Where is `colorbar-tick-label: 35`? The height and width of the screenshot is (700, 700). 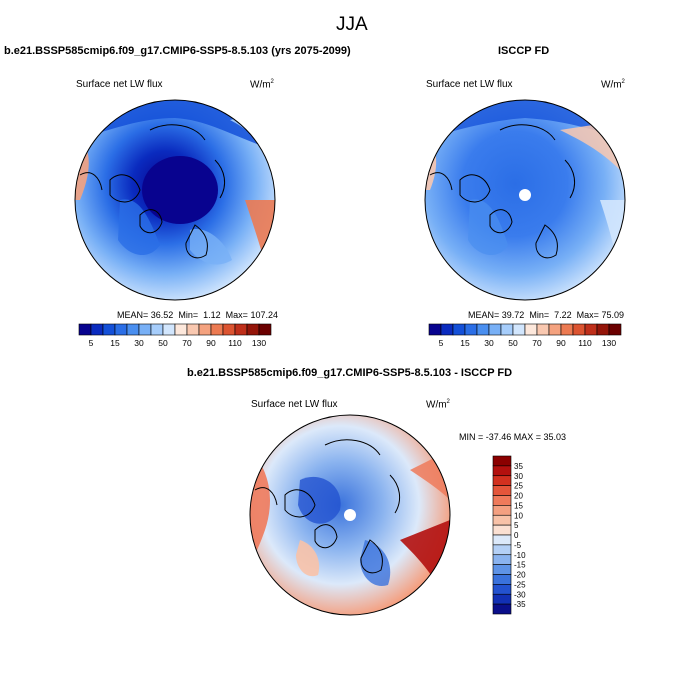 colorbar-tick-label: 35 is located at coordinates (518, 466).